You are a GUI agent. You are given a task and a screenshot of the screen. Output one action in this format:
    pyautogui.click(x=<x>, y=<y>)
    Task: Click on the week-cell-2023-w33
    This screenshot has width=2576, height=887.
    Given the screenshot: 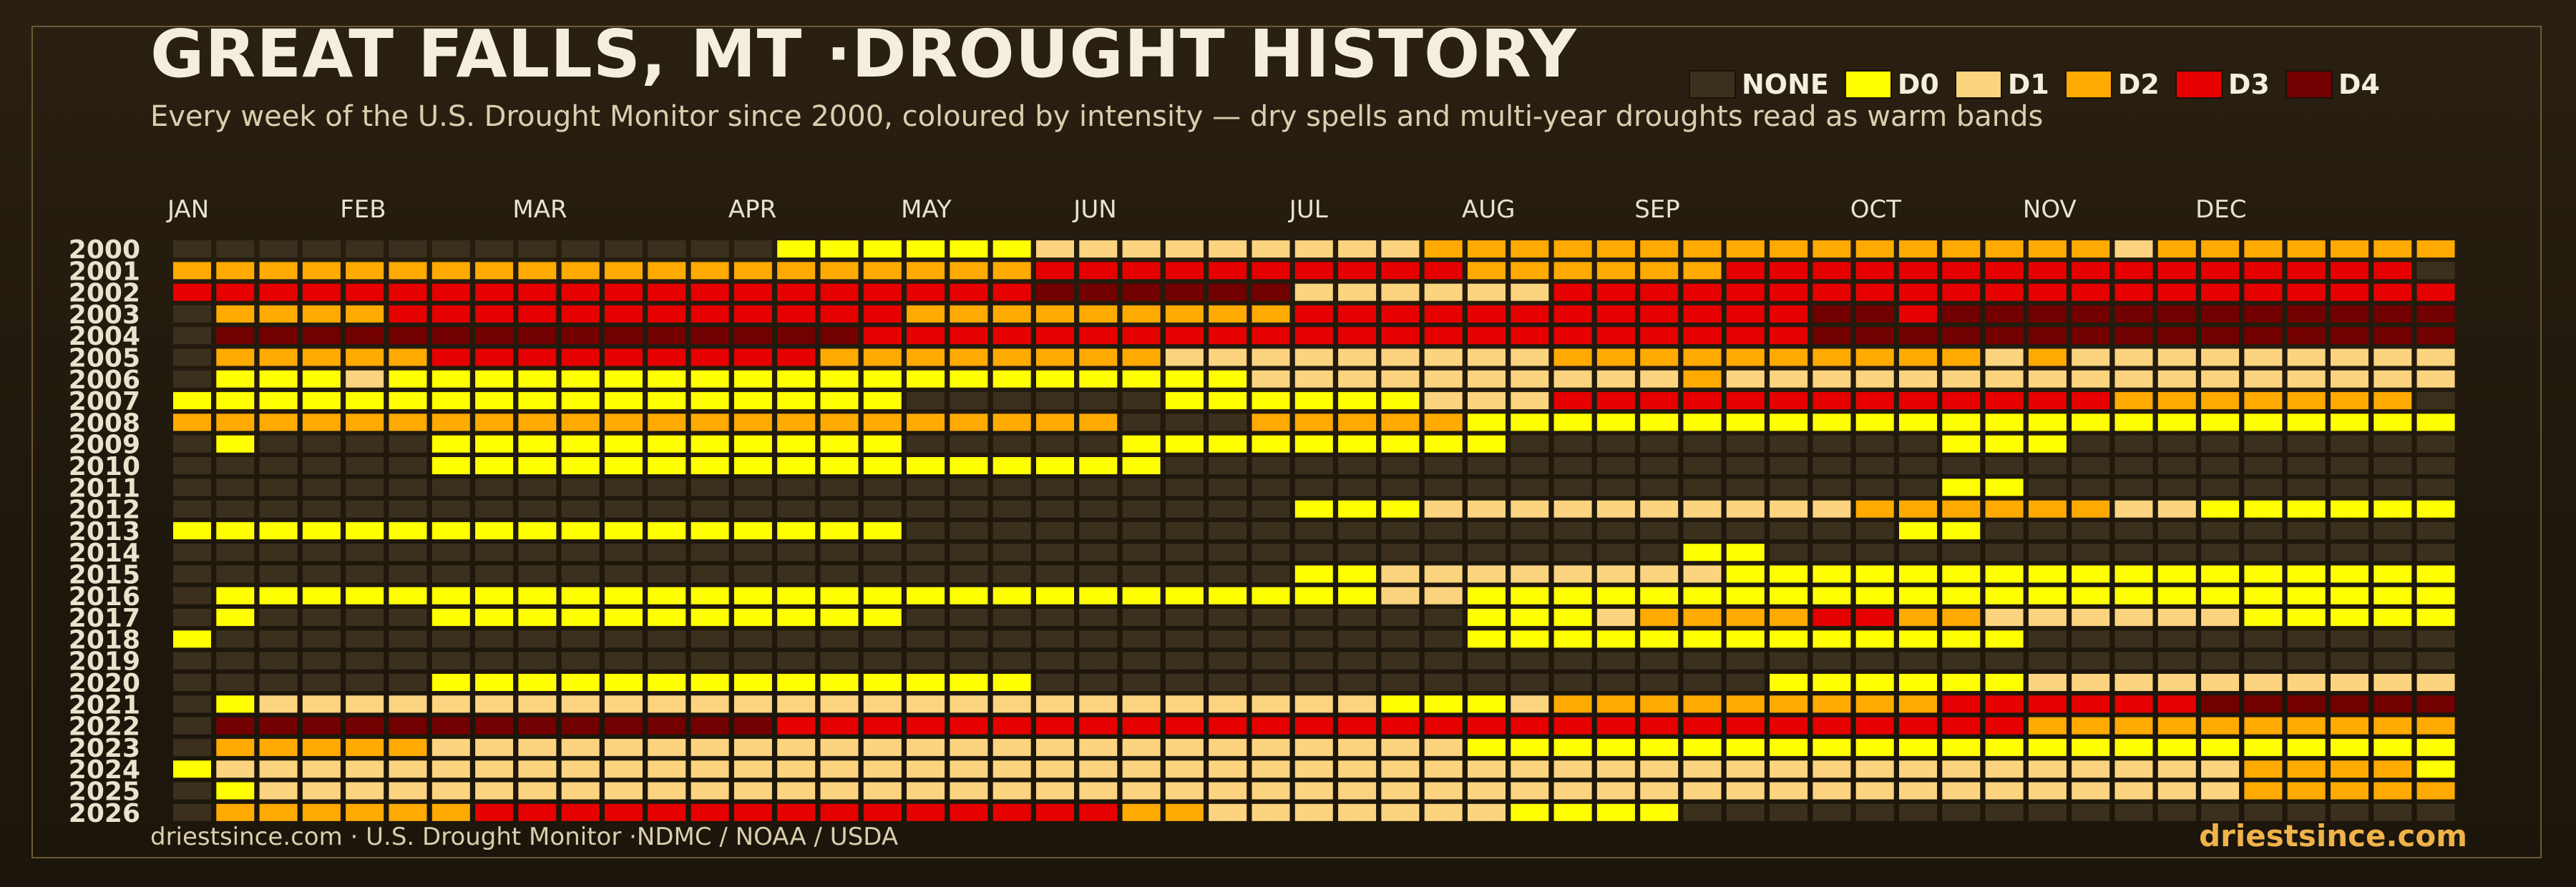 What is the action you would take?
    pyautogui.click(x=1572, y=747)
    